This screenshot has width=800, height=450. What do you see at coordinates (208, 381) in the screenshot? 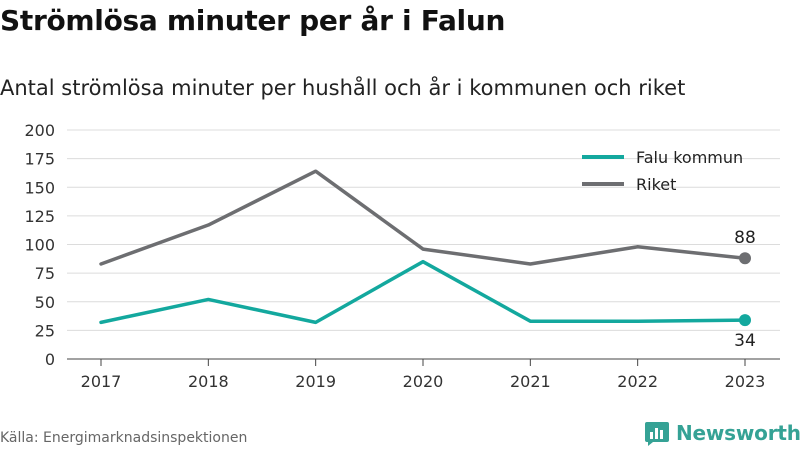
I see `x-tick-label: 2018` at bounding box center [208, 381].